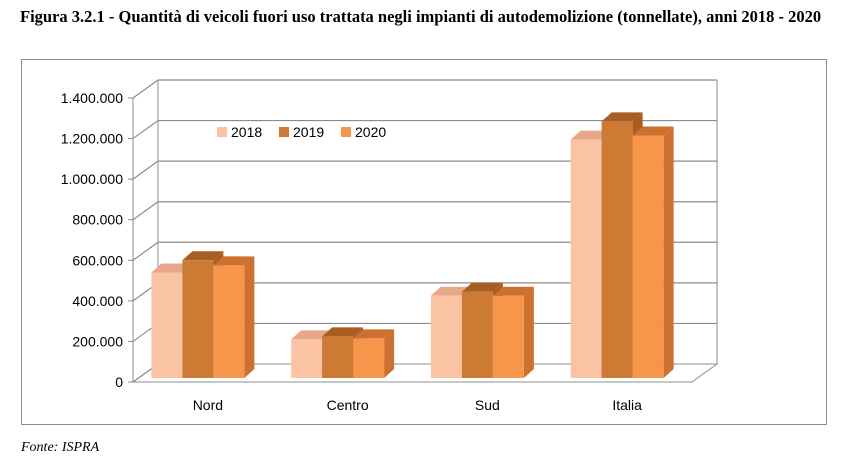 The image size is (859, 471). Describe the element at coordinates (97, 341) in the screenshot. I see `y-tick-label: 200.000` at that location.